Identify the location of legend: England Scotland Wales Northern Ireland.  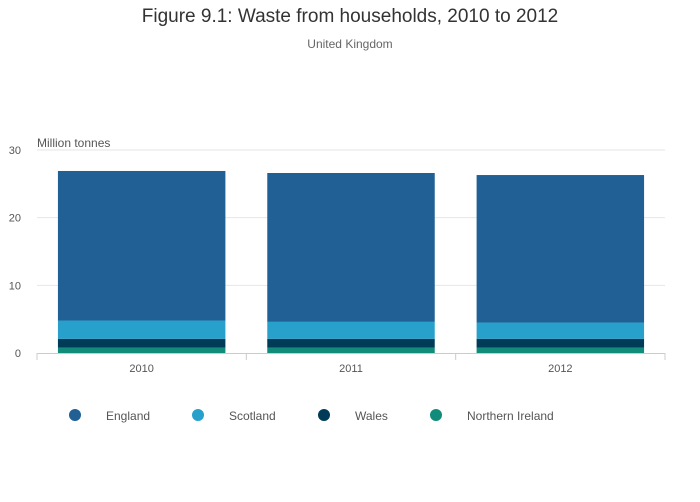
(311, 416).